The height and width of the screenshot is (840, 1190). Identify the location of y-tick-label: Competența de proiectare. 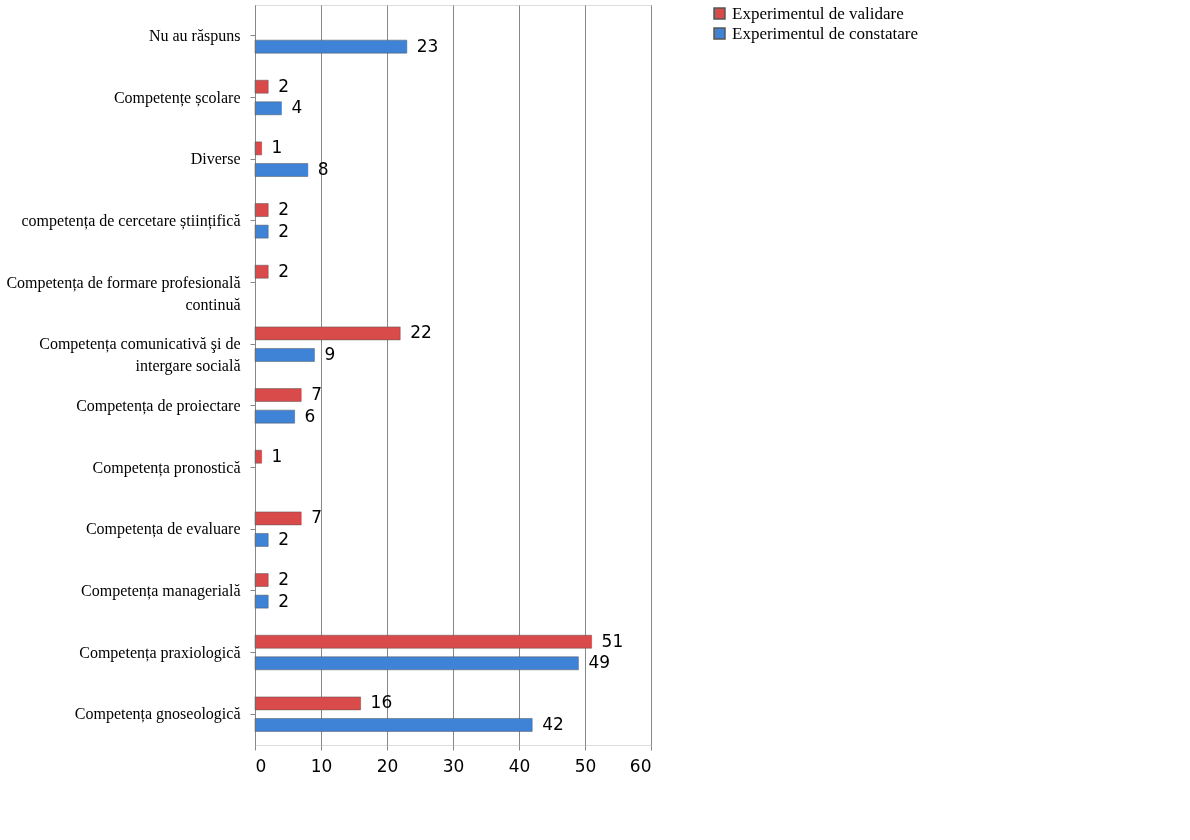
(158, 405).